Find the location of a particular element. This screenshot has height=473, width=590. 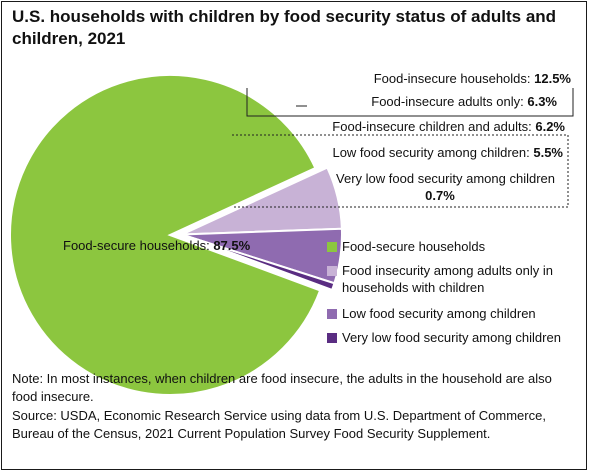

callout-box-children is located at coordinates (400, 171).